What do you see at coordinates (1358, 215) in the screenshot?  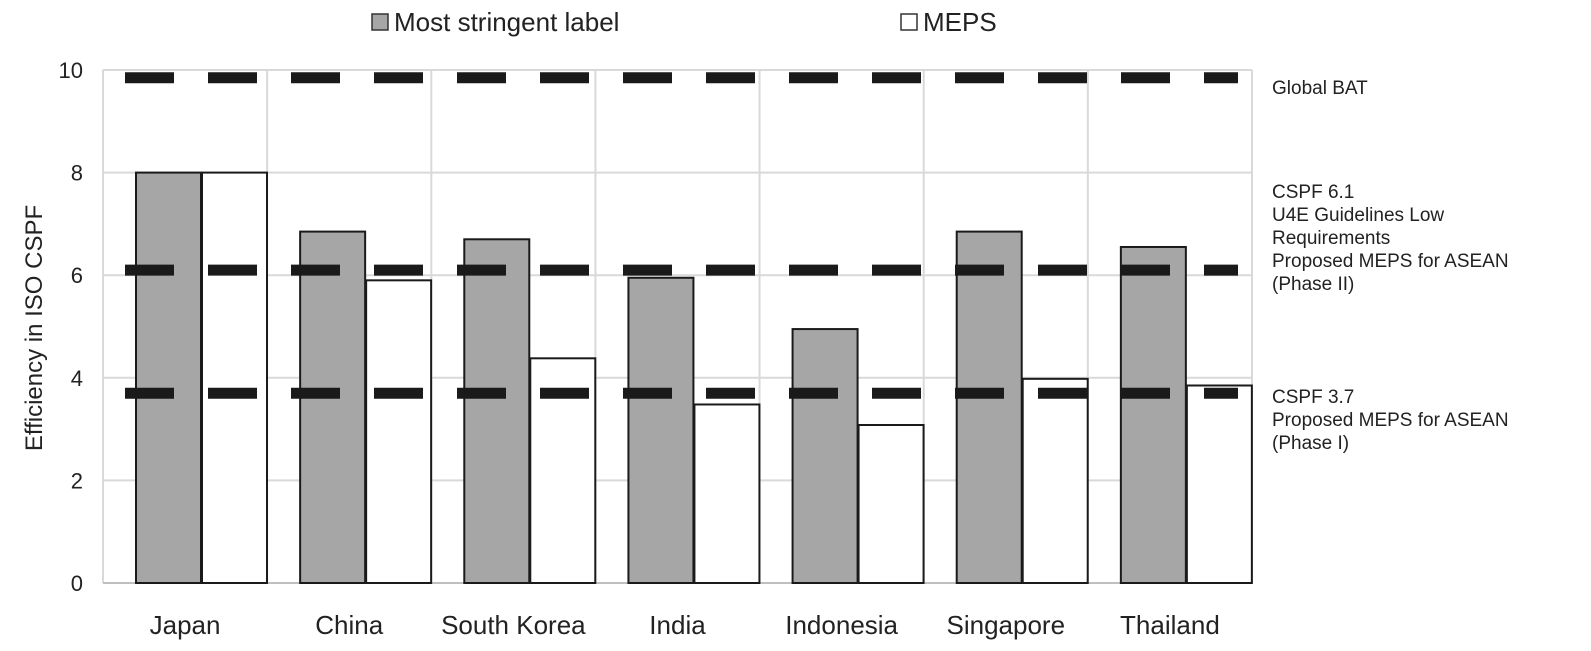 I see `reference-annotation-1-1: U4E Guidelines Low` at bounding box center [1358, 215].